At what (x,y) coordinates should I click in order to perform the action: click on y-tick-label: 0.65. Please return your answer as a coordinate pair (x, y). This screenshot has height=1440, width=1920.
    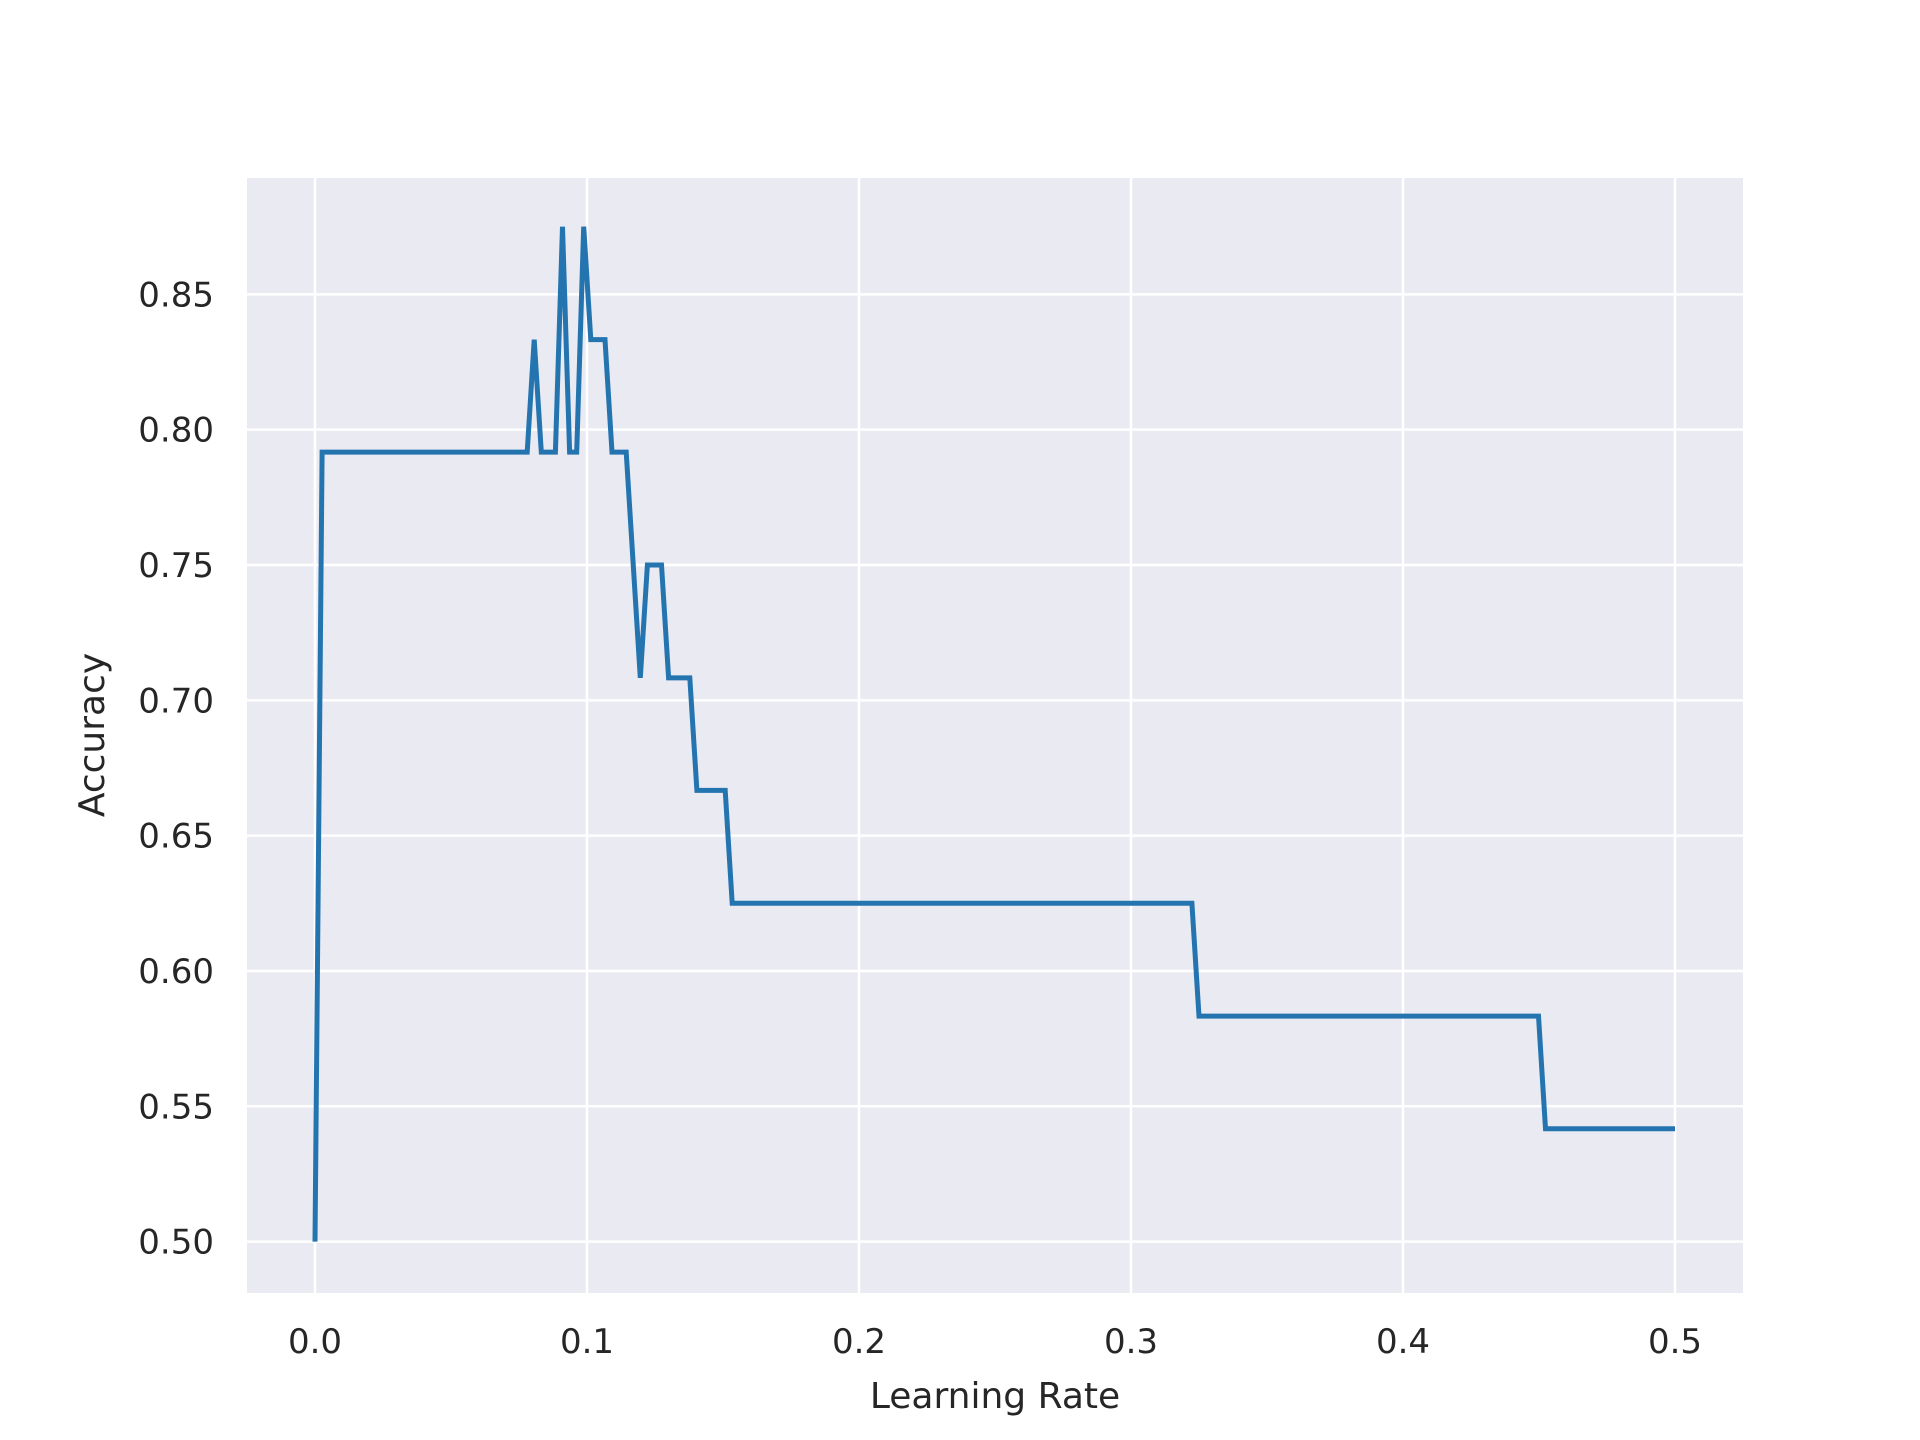
    Looking at the image, I should click on (176, 837).